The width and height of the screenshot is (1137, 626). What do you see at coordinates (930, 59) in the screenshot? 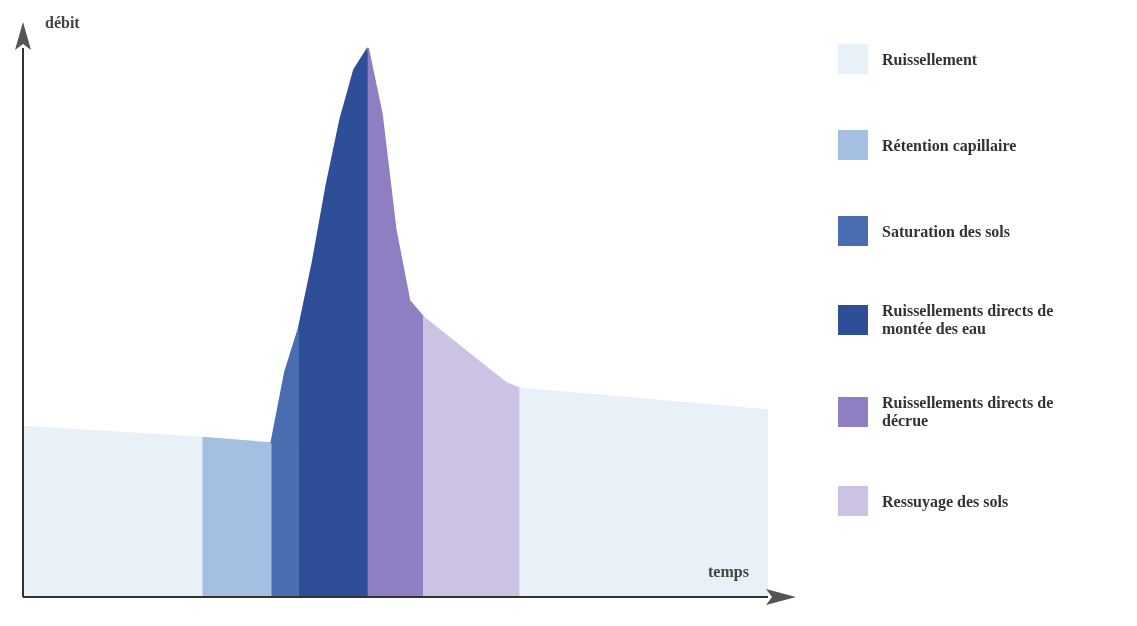
I see `legend-label: Ruissellement` at bounding box center [930, 59].